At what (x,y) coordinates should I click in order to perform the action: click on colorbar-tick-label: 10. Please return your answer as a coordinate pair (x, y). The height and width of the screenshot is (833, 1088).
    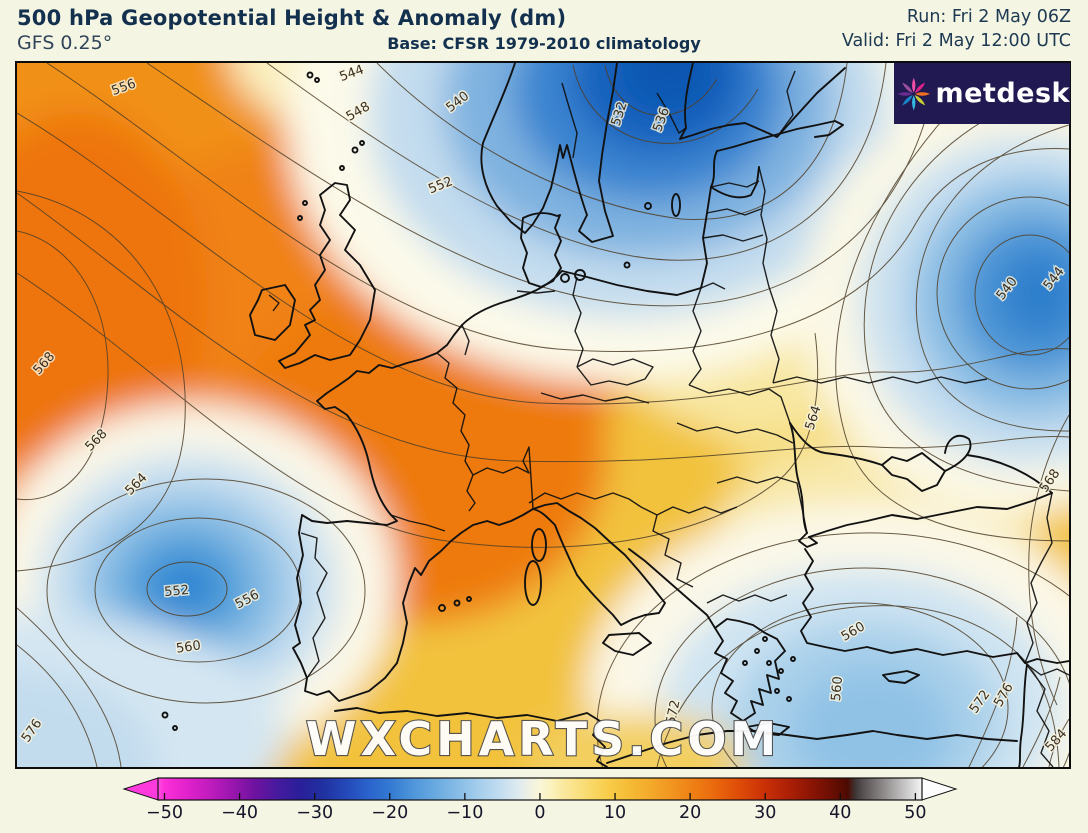
    Looking at the image, I should click on (615, 813).